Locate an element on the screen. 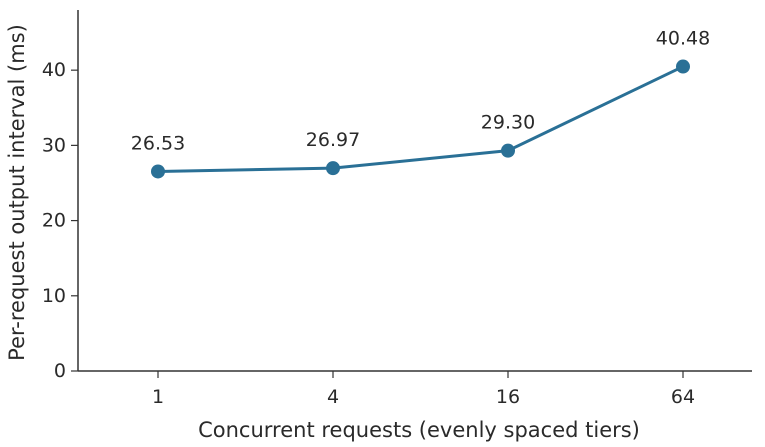  y-tick-label: 10 is located at coordinates (54, 296).